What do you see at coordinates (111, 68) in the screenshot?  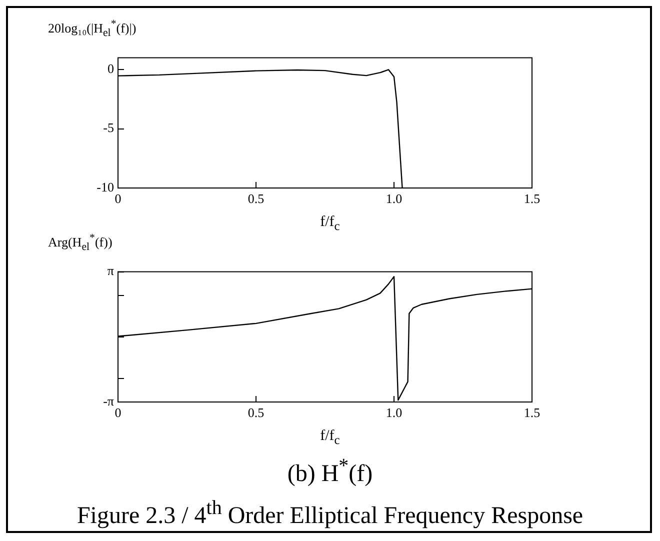 I see `y-tick-label: 0` at bounding box center [111, 68].